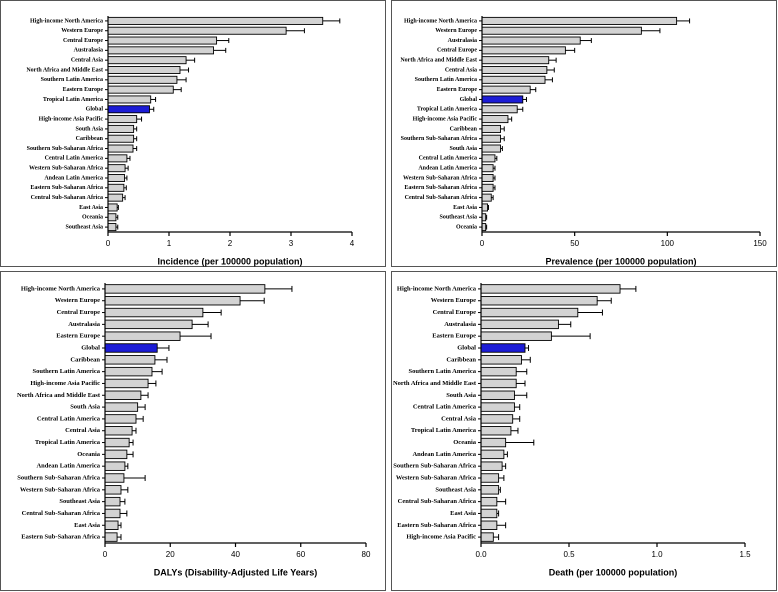 This screenshot has width=778, height=592. I want to click on category-label: Eastern Europe, so click(454, 336).